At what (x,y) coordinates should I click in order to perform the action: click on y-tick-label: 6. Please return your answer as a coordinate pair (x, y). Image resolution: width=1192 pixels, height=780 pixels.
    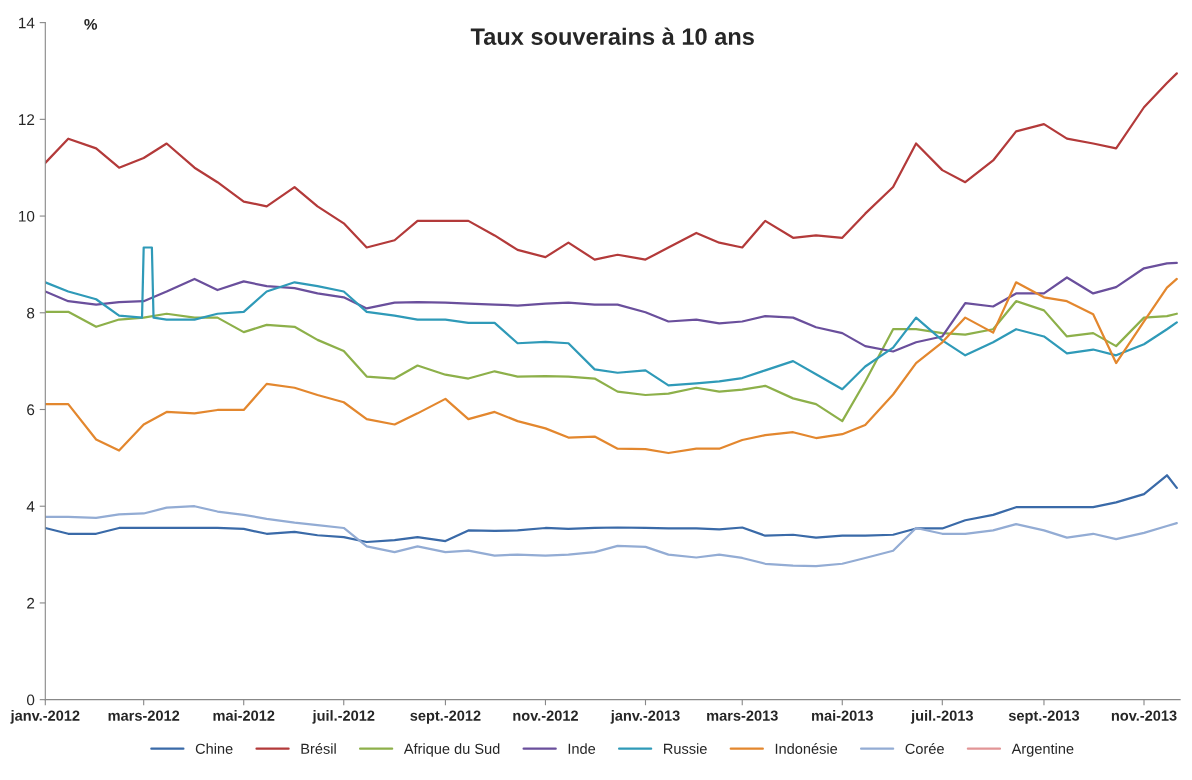
    Looking at the image, I should click on (31, 410).